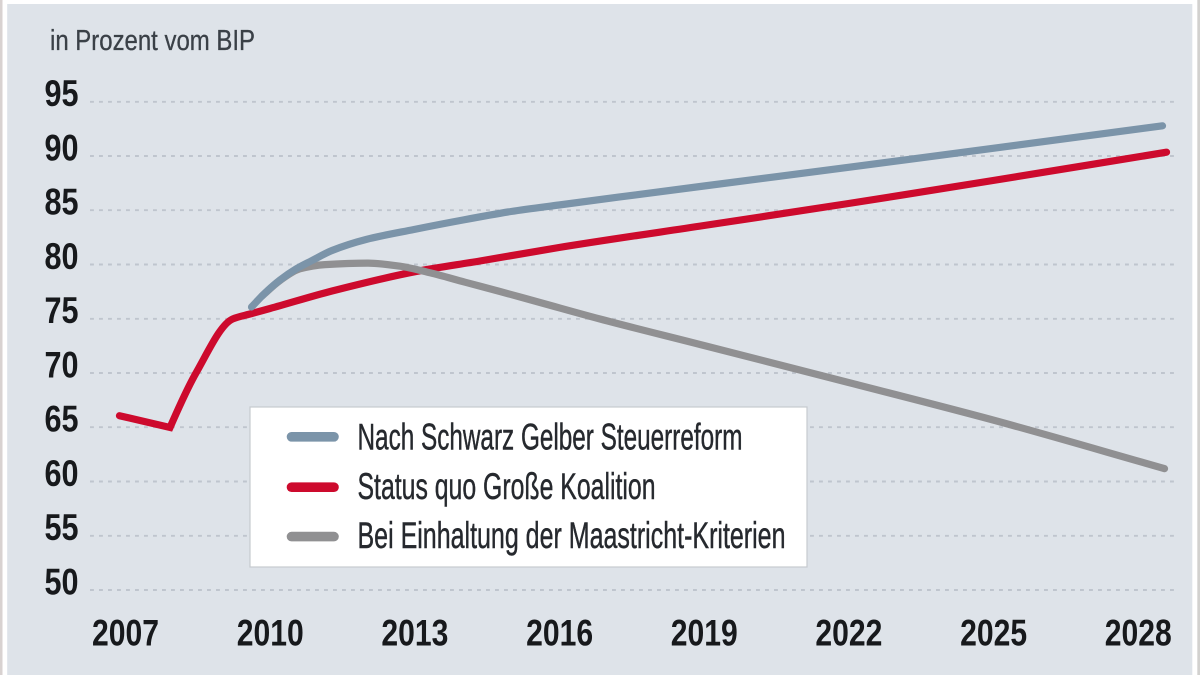 The image size is (1200, 675). Describe the element at coordinates (62, 419) in the screenshot. I see `svg-text: 65` at that location.